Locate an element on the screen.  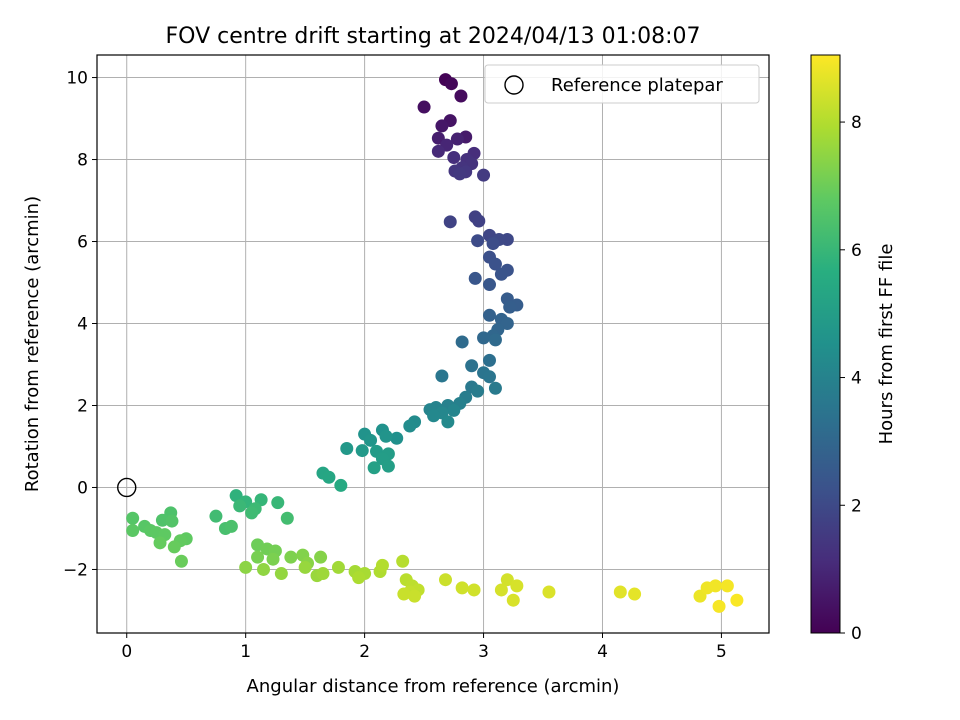
colorbar-ticks: 0 2 4 6 8 is located at coordinates (851, 378).